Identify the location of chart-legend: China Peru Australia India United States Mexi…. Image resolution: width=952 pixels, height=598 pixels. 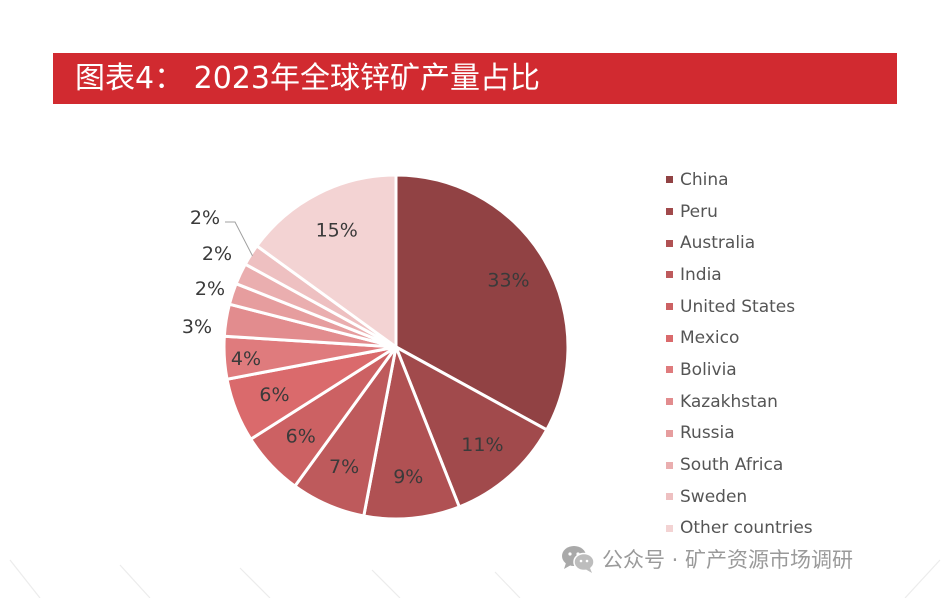
(766, 354).